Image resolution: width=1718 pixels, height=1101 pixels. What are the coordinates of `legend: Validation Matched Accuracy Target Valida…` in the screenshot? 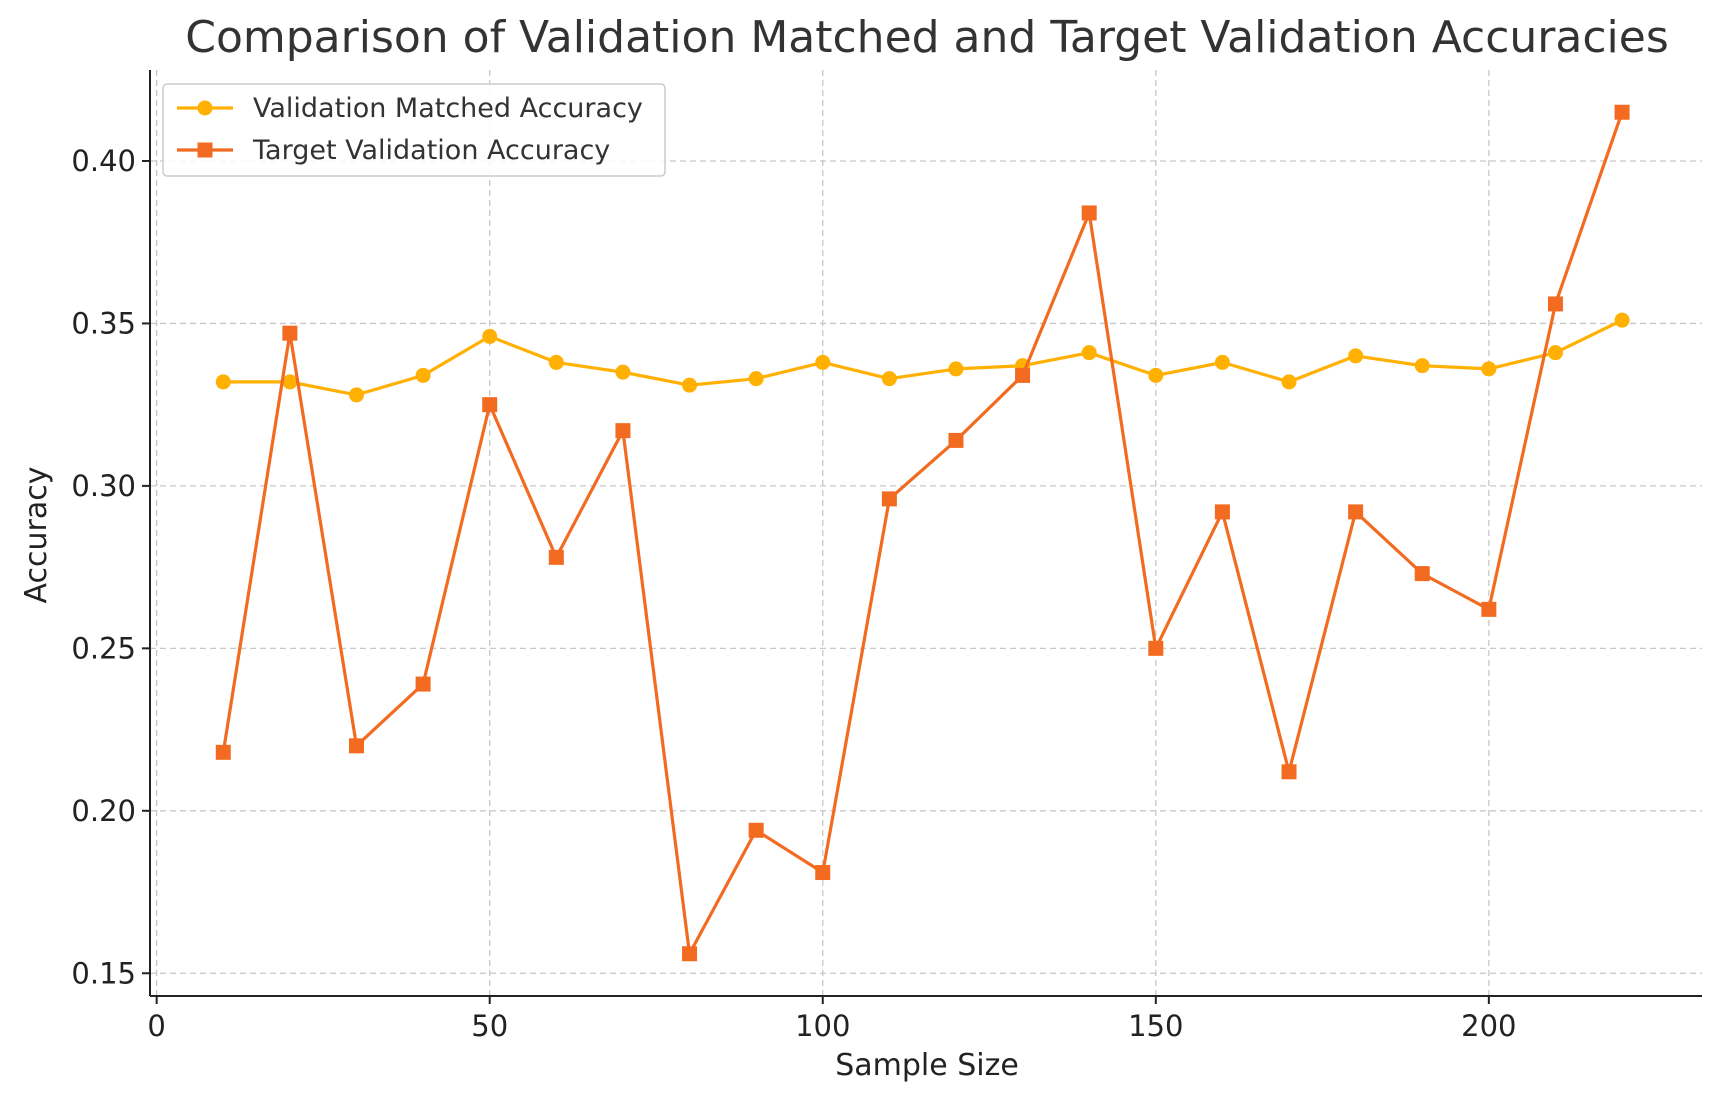 It's located at (414, 130).